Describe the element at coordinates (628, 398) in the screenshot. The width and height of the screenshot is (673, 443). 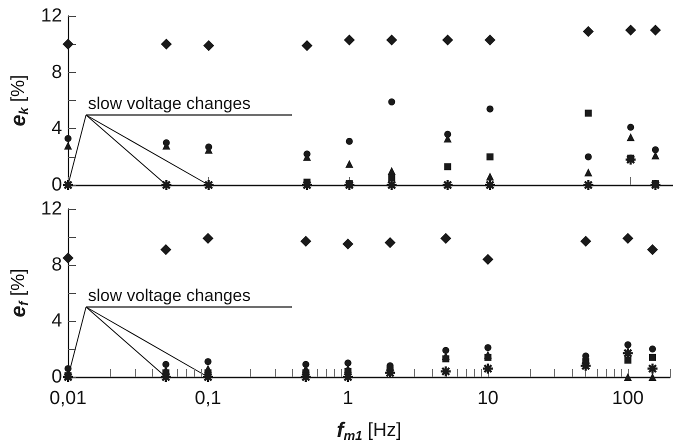
I see `x-tick-label: 100` at that location.